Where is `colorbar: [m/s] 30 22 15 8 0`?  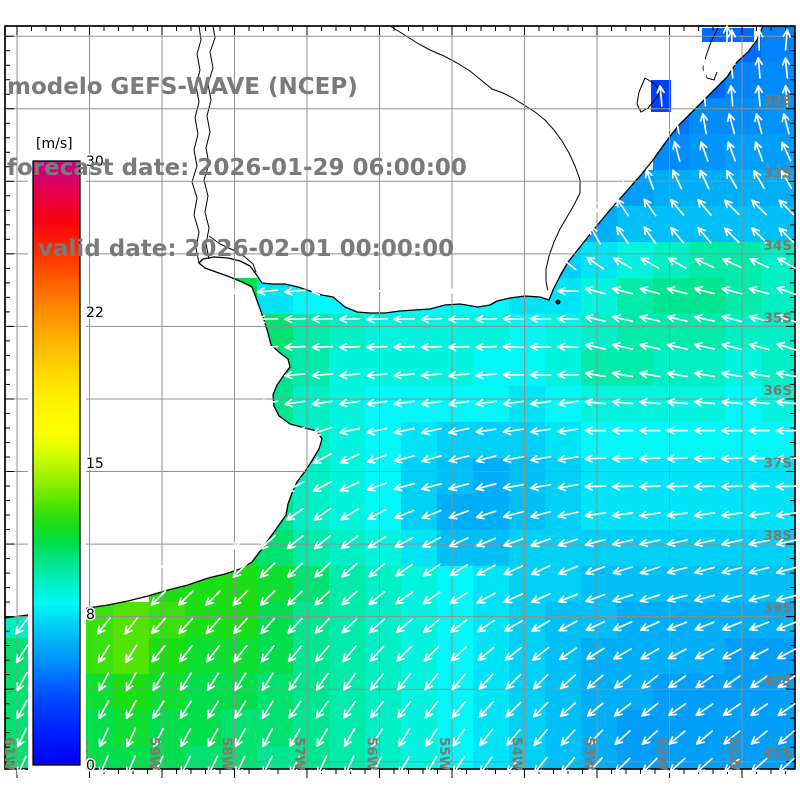
colorbar: [m/s] 30 22 15 8 0 is located at coordinates (66, 451).